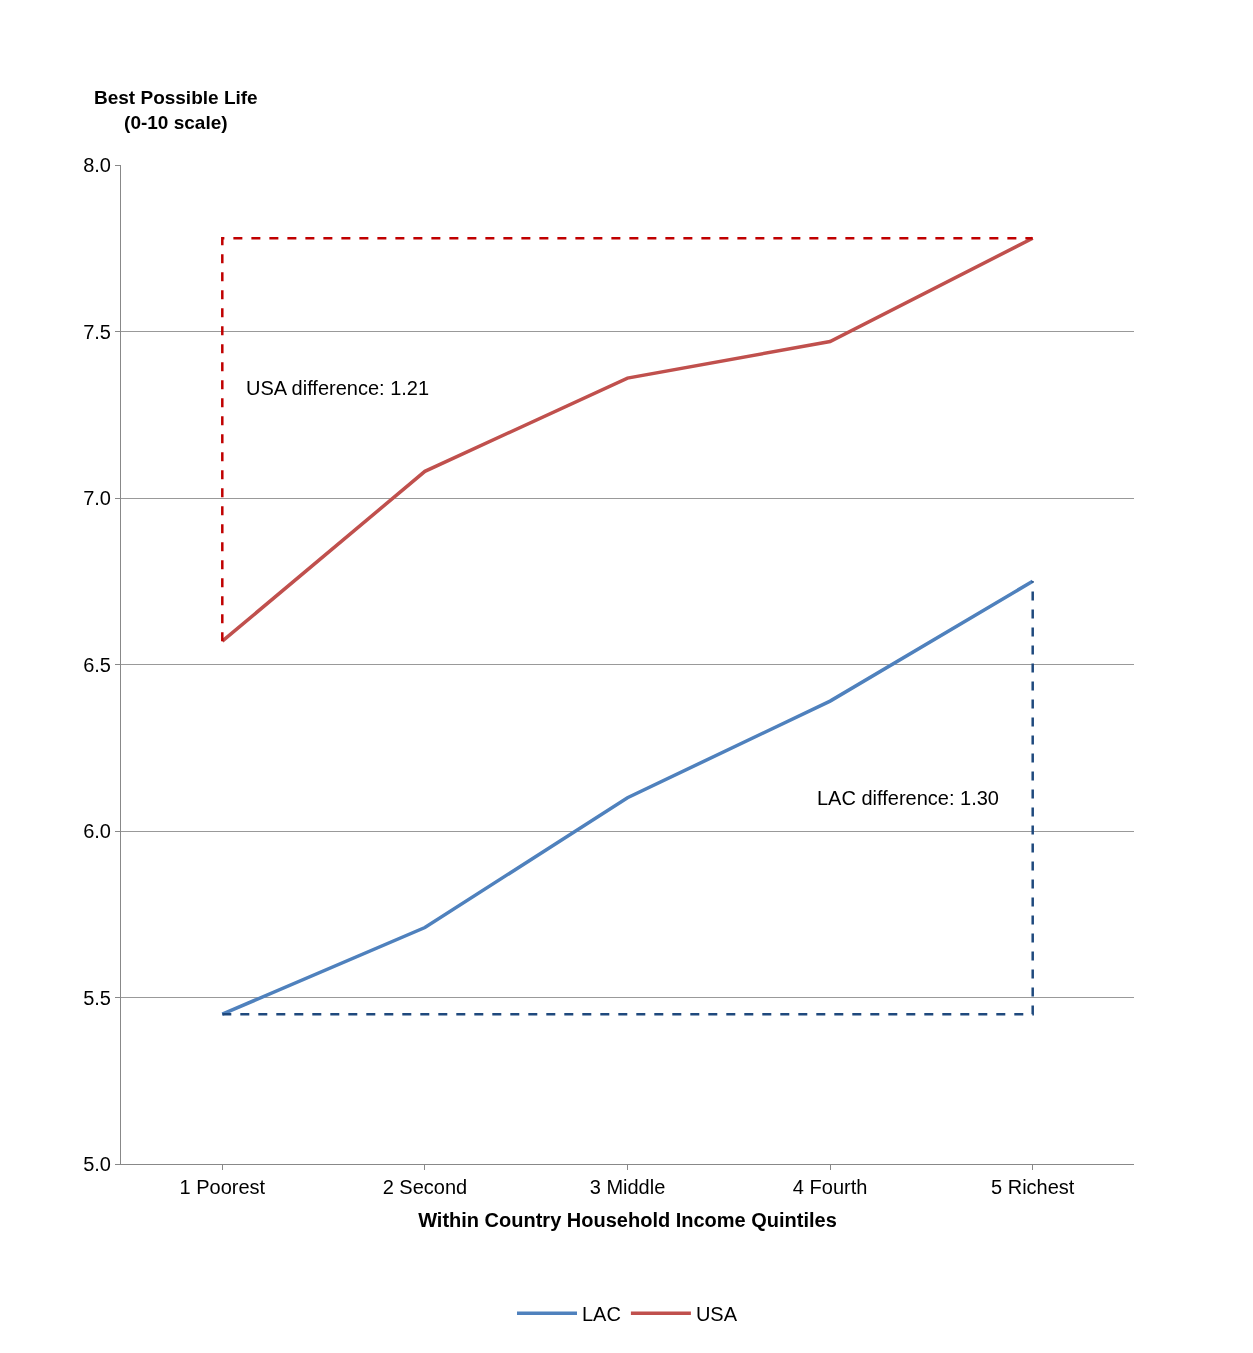 The width and height of the screenshot is (1253, 1353). Describe the element at coordinates (97, 331) in the screenshot. I see `y-tick-label: 7.5` at that location.